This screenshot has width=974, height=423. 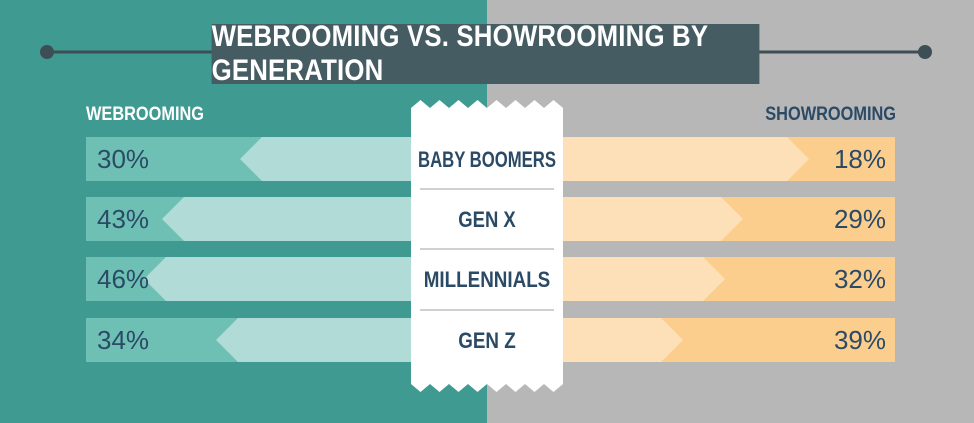 I want to click on category-label: MILLENNIALS, so click(x=487, y=279).